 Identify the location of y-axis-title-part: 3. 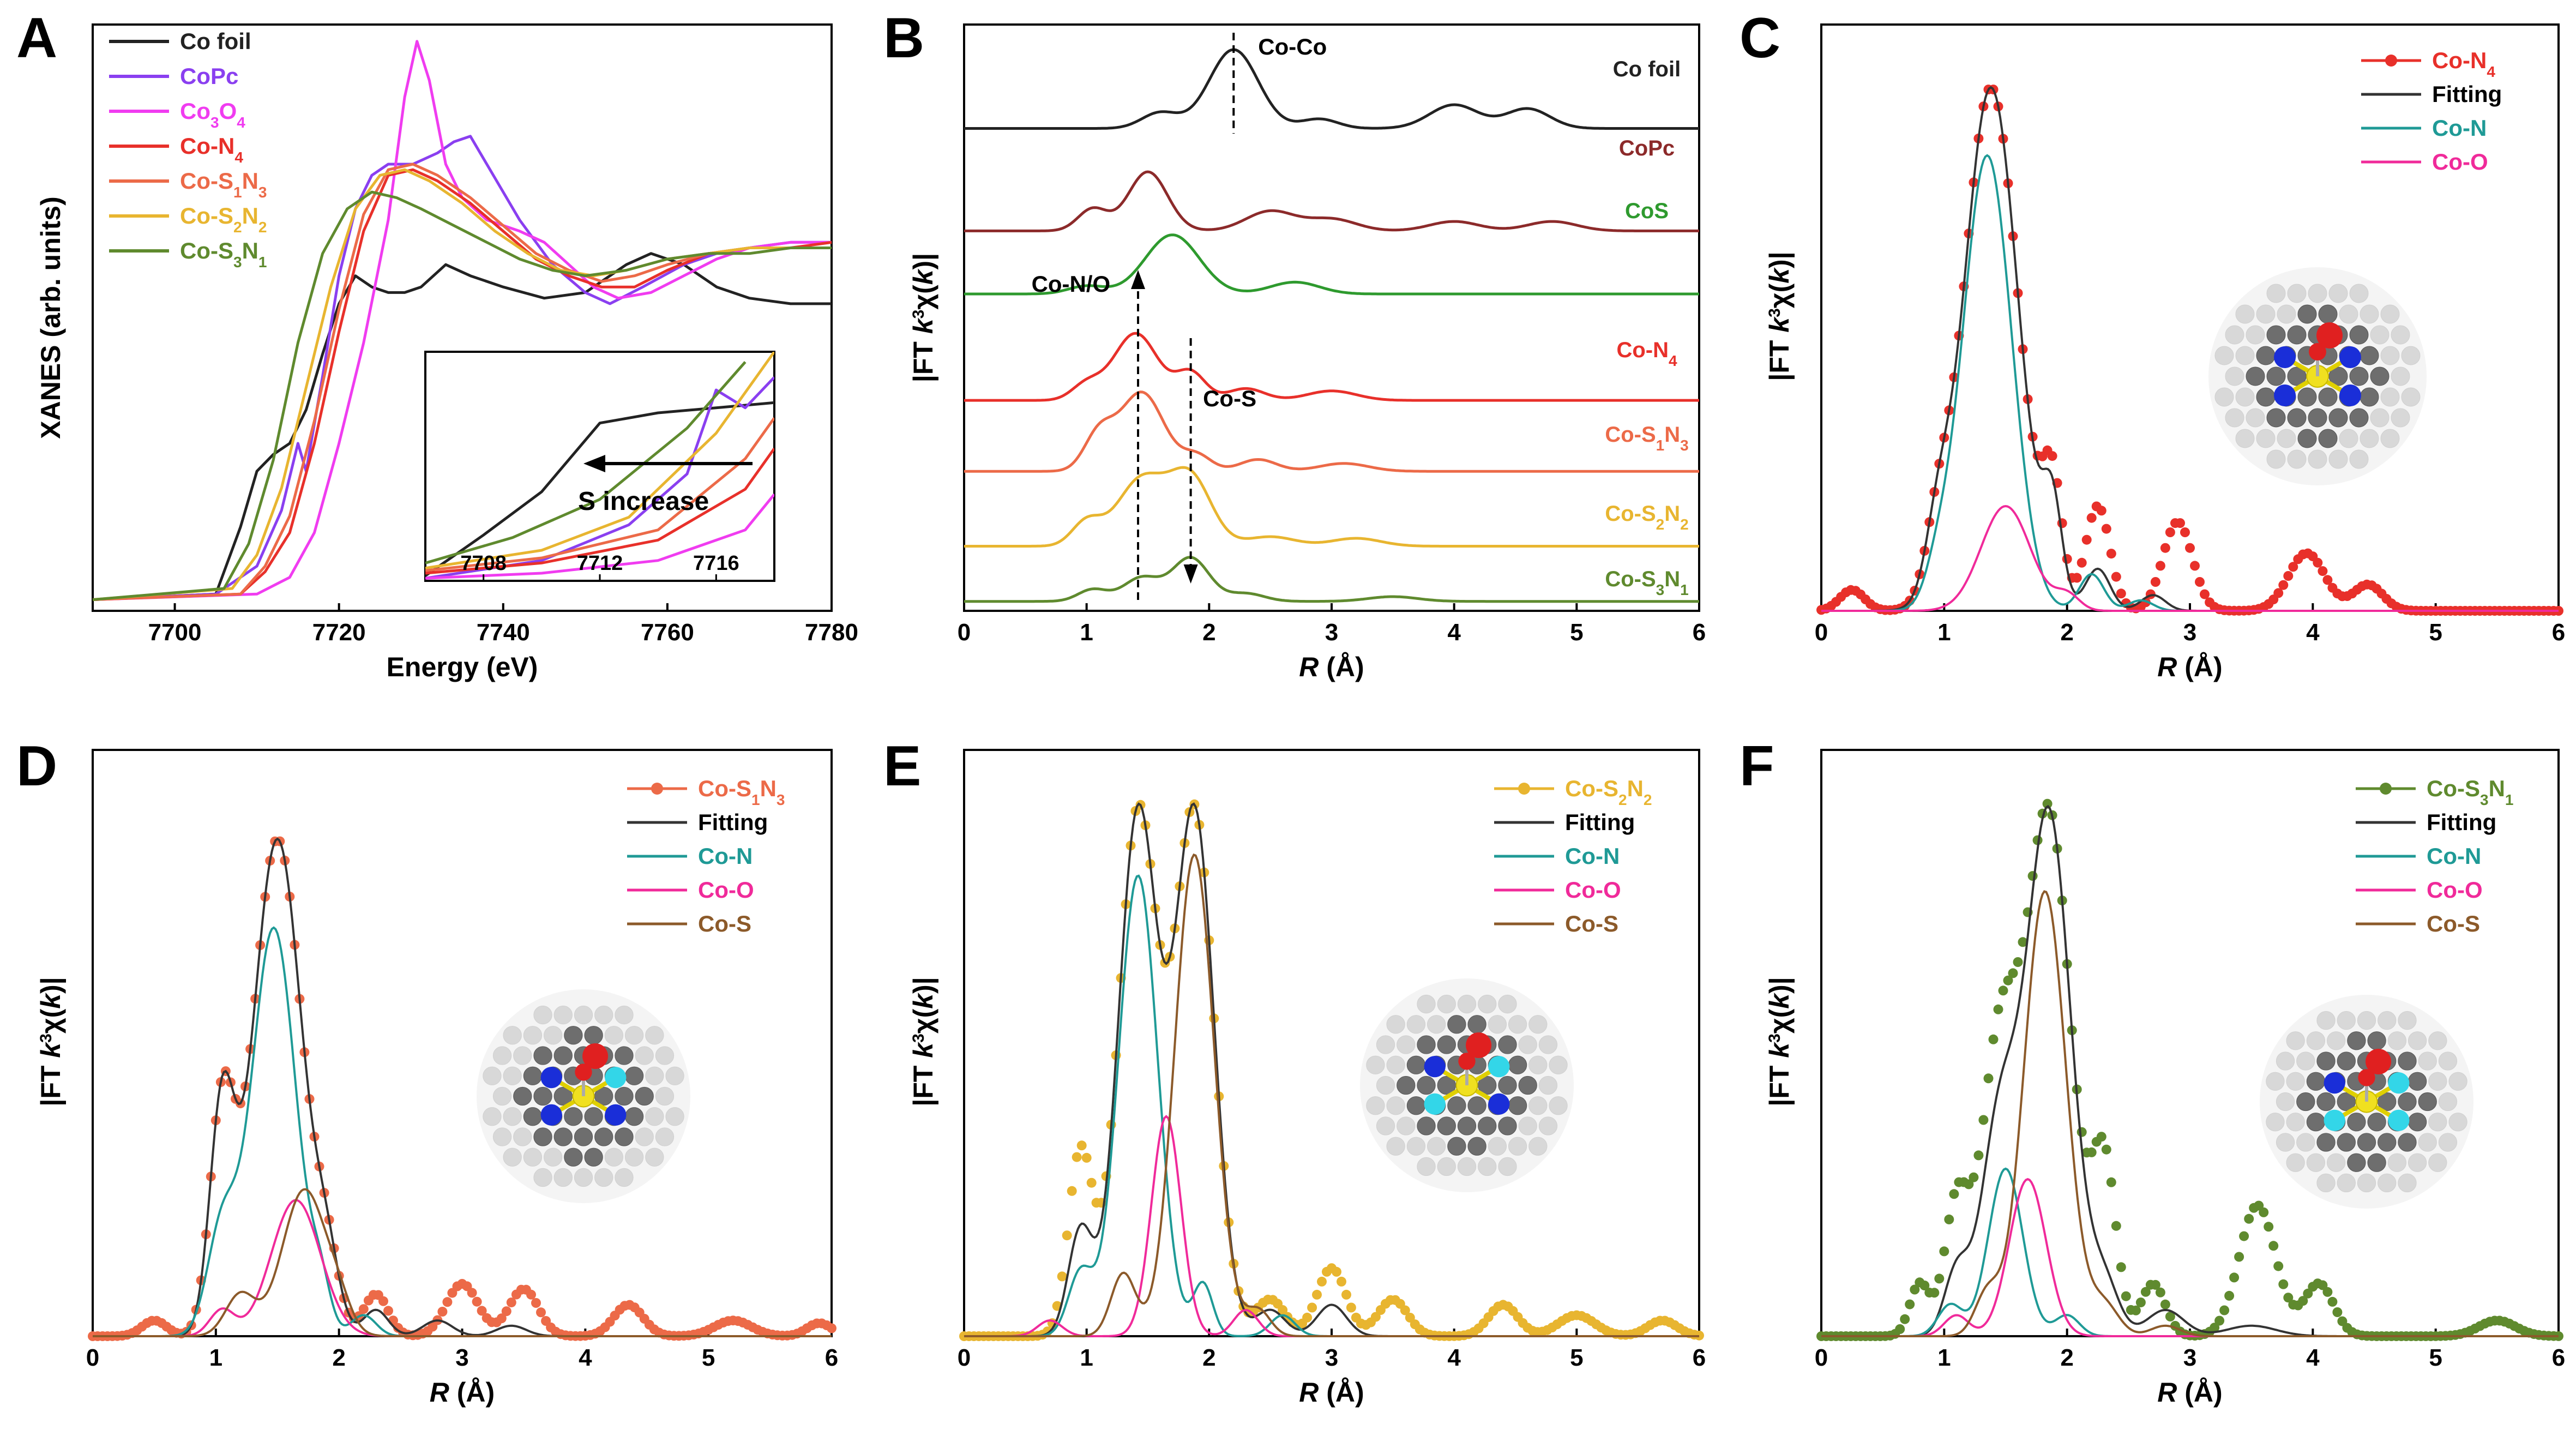
(46, 1039).